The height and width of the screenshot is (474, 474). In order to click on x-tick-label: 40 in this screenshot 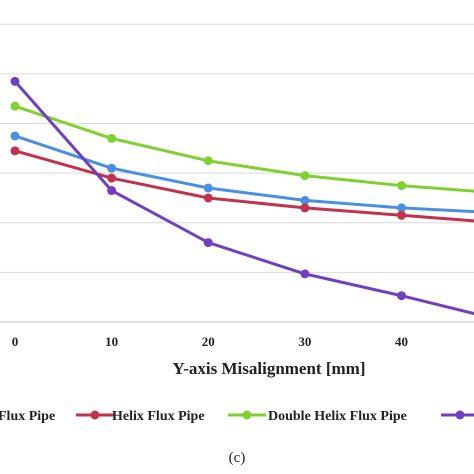, I will do `click(401, 341)`.